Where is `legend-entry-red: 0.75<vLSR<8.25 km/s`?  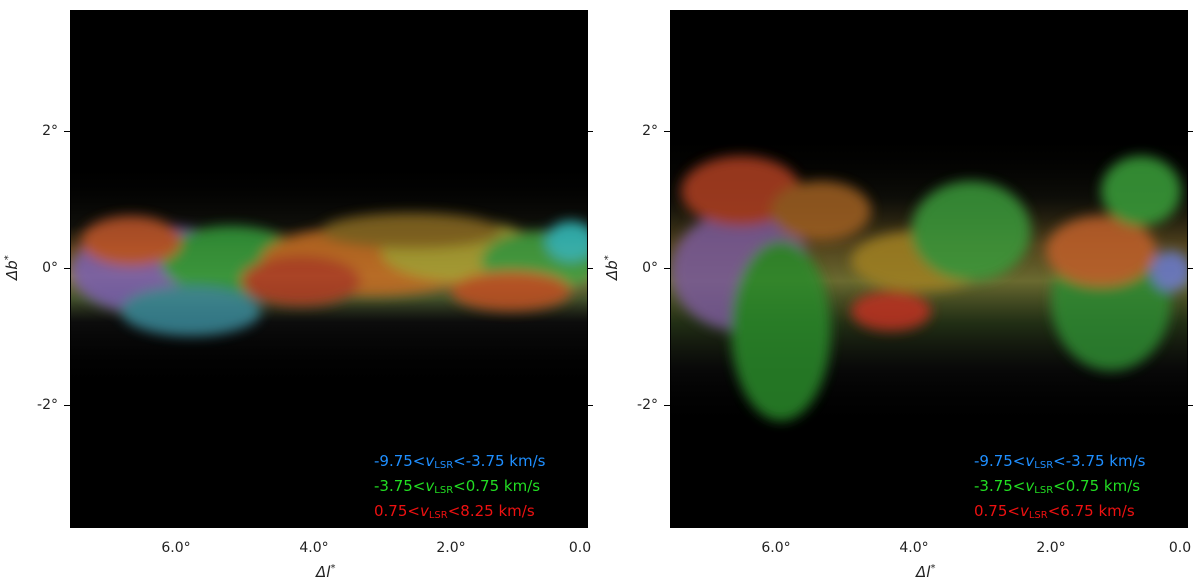
legend-entry-red: 0.75<vLSR<8.25 km/s is located at coordinates (454, 511).